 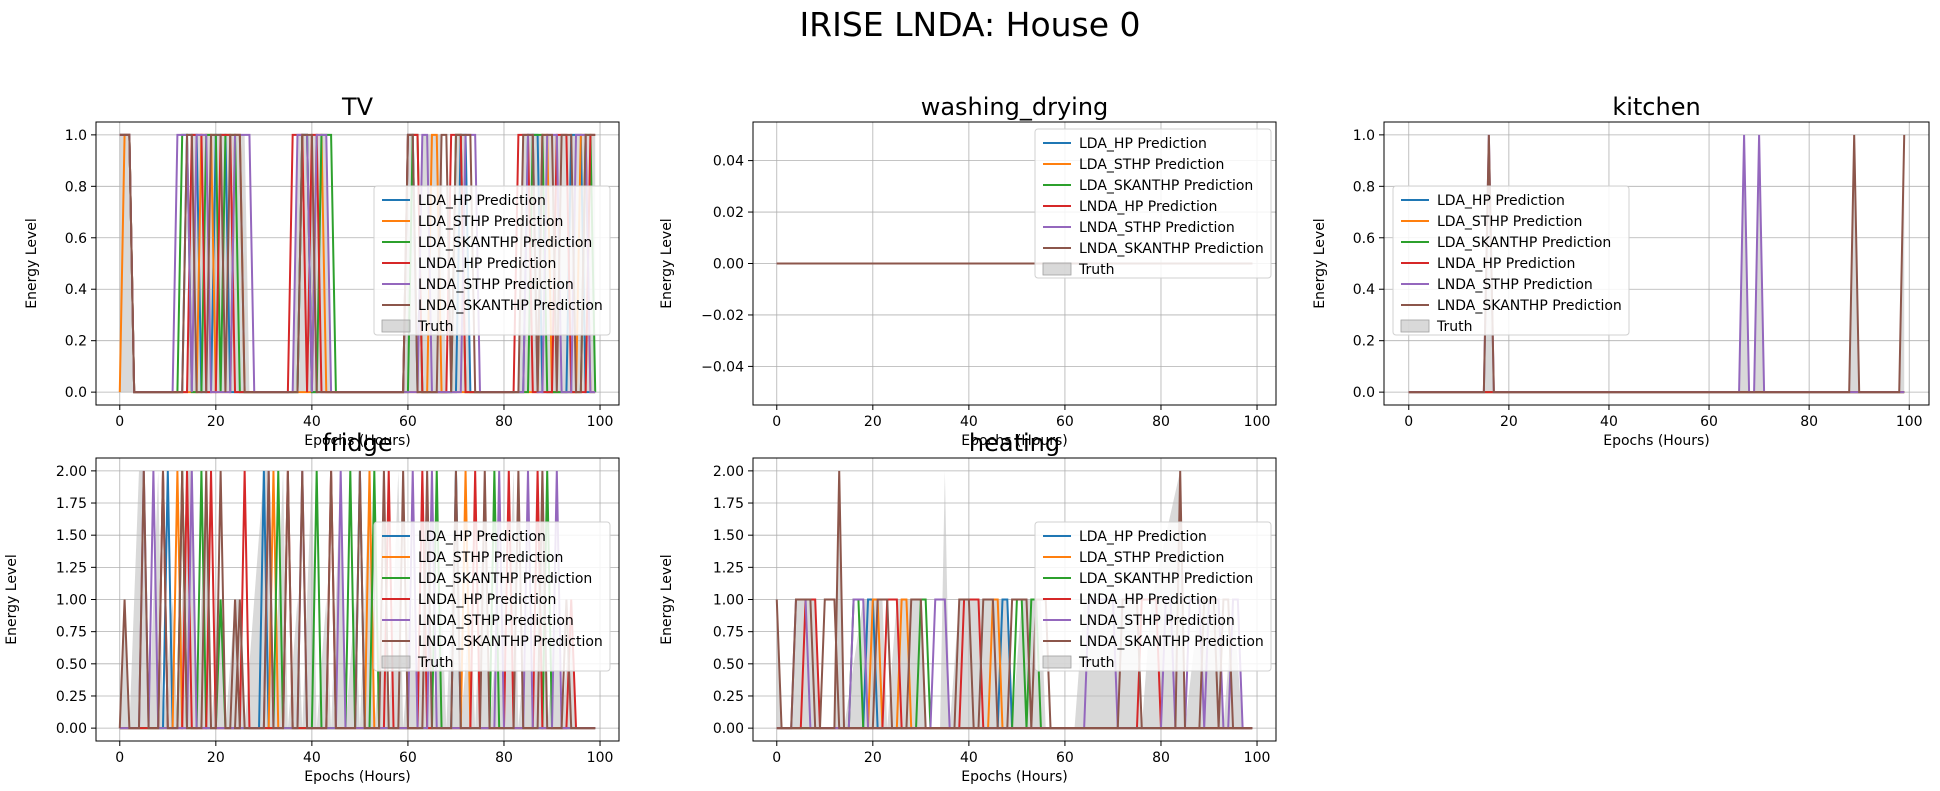 I want to click on chart-title: heating, so click(x=1014, y=443).